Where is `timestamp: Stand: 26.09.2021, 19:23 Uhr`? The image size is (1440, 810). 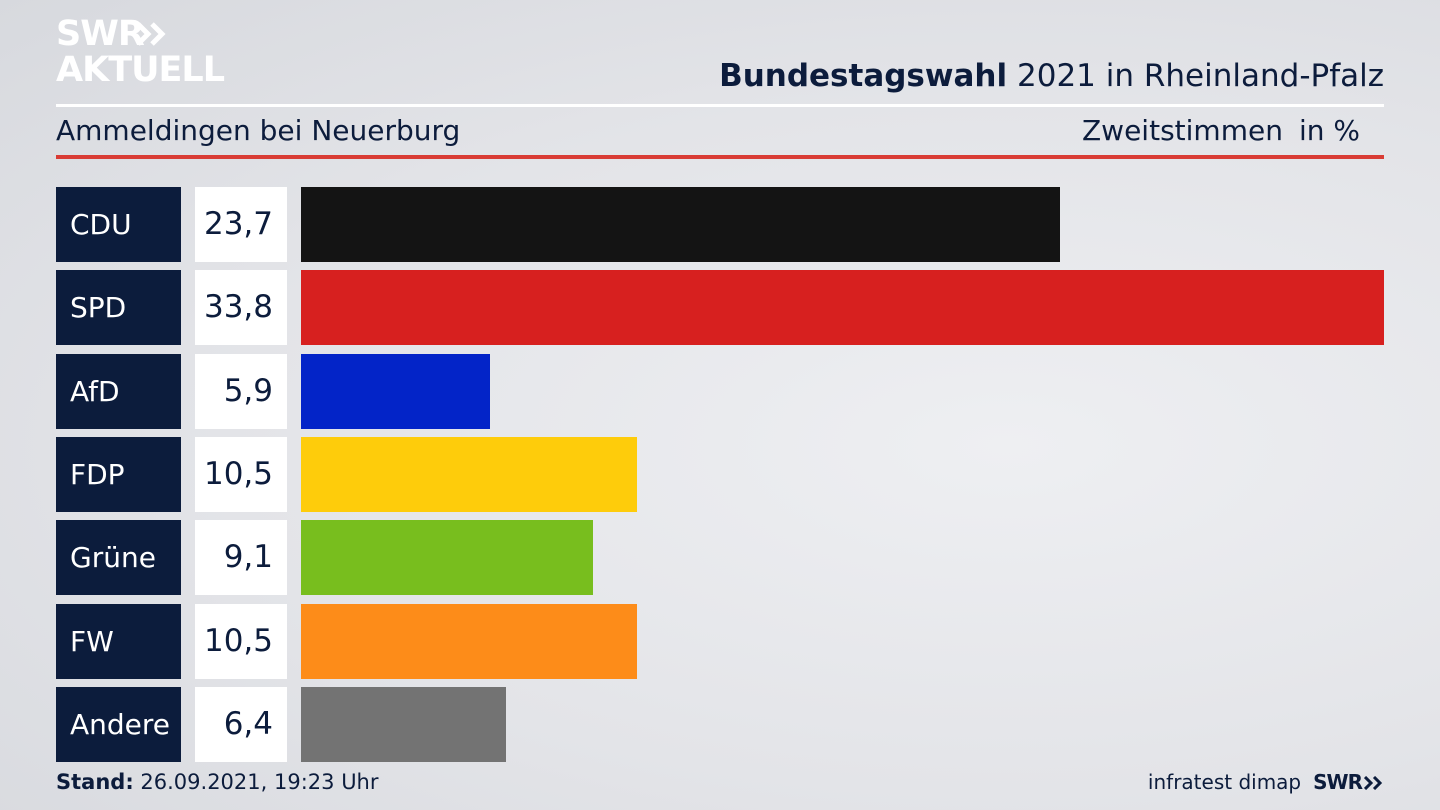
timestamp: Stand: 26.09.2021, 19:23 Uhr is located at coordinates (217, 782).